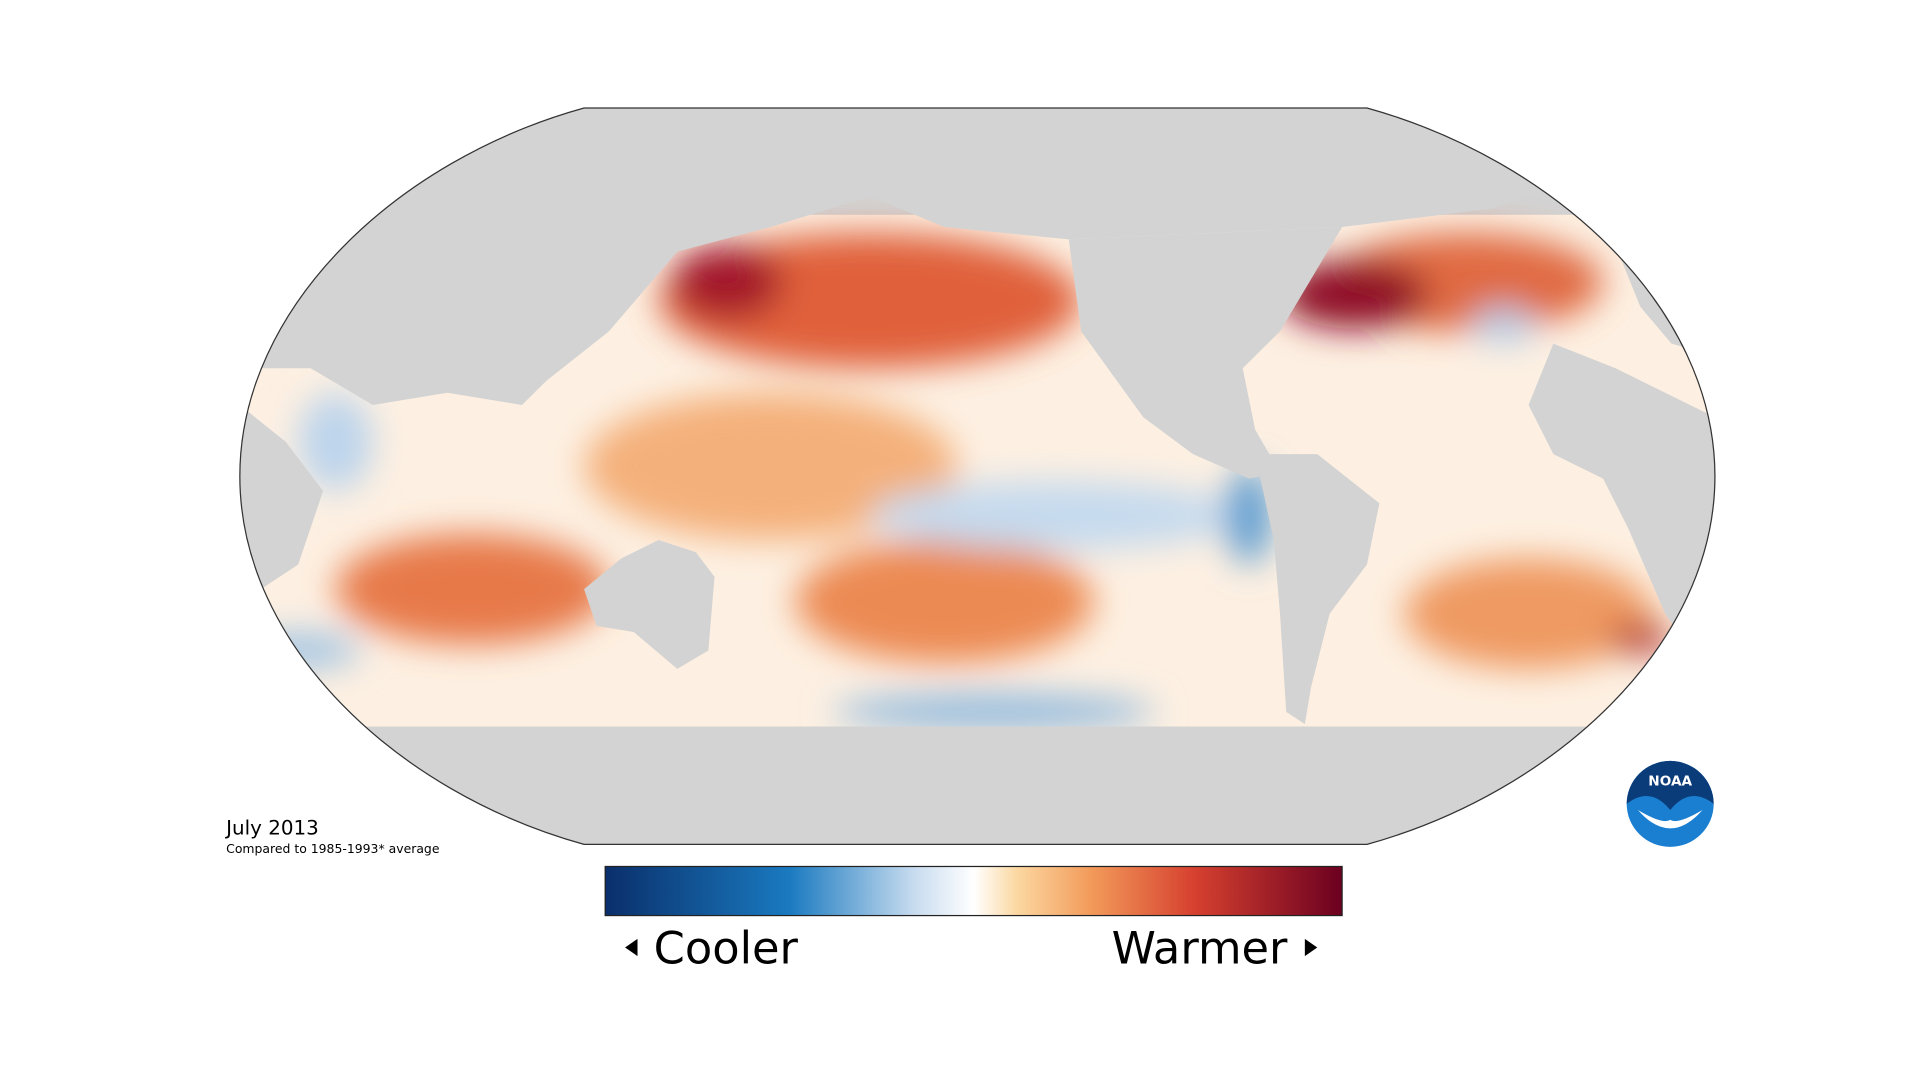  I want to click on baseline-note: Compared to 1985-1993* average, so click(332, 849).